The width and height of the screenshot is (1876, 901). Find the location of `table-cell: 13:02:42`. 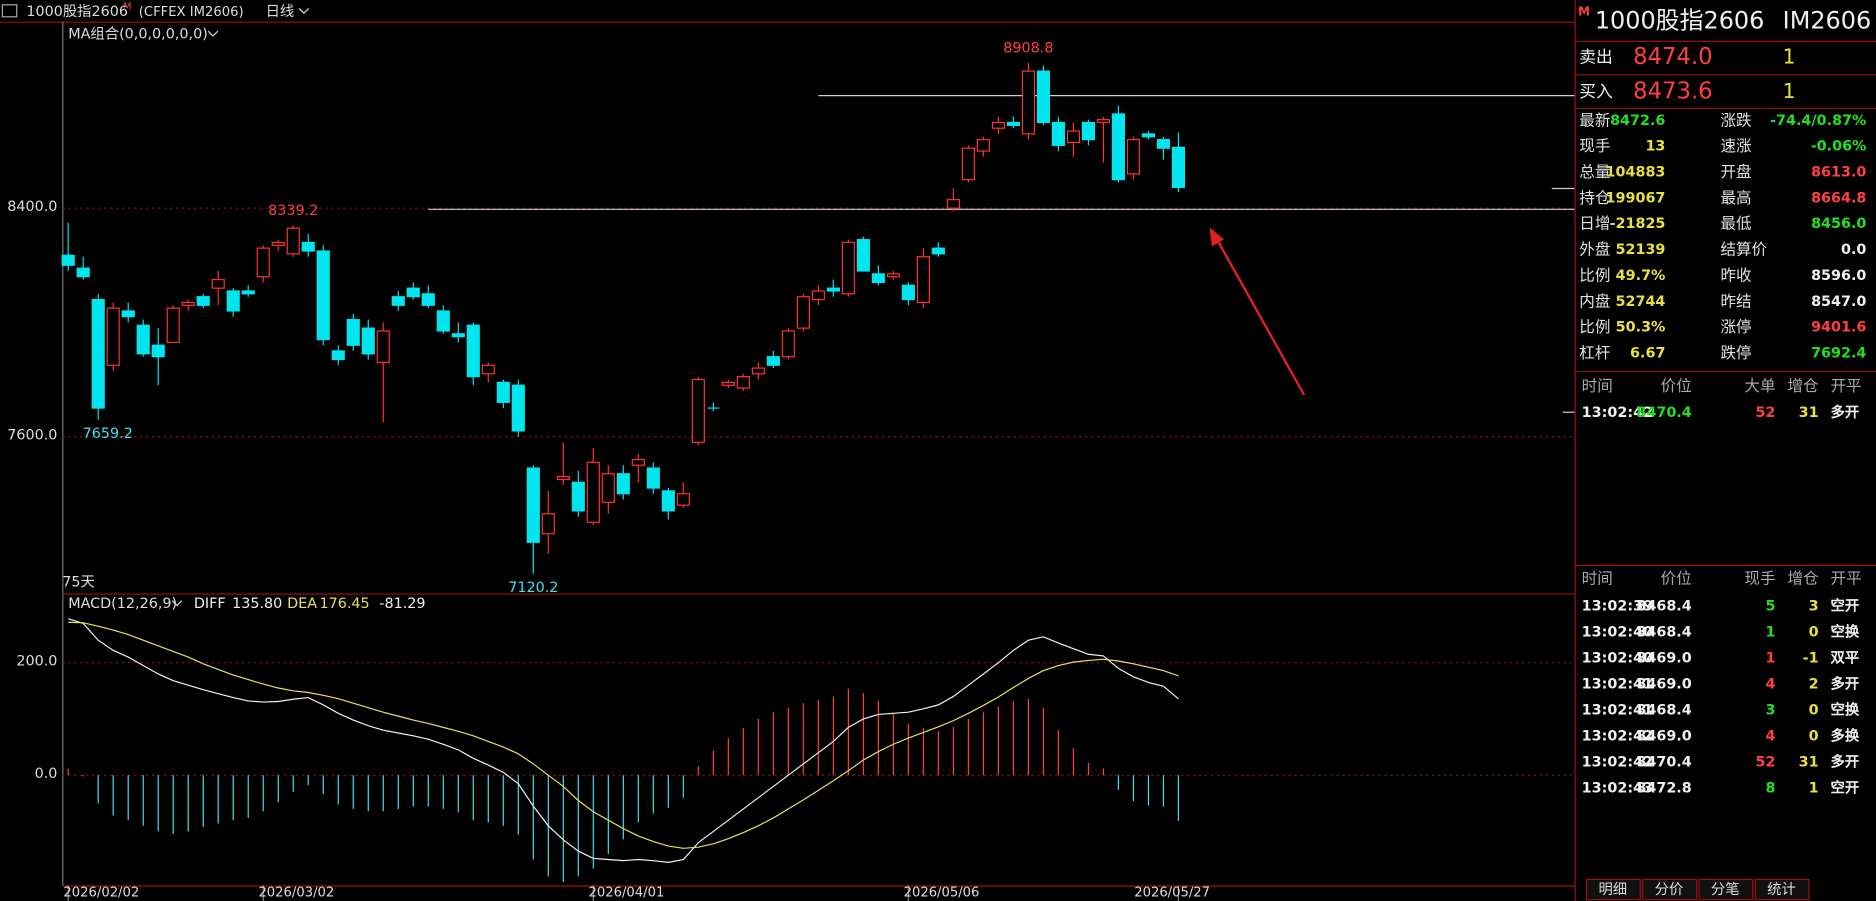

table-cell: 13:02:42 is located at coordinates (1617, 762).